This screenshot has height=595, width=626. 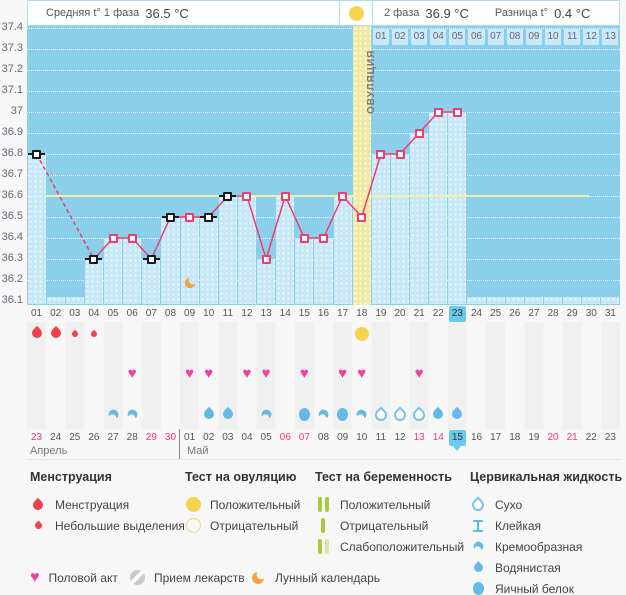 What do you see at coordinates (553, 313) in the screenshot?
I see `cycle-day-label: 28` at bounding box center [553, 313].